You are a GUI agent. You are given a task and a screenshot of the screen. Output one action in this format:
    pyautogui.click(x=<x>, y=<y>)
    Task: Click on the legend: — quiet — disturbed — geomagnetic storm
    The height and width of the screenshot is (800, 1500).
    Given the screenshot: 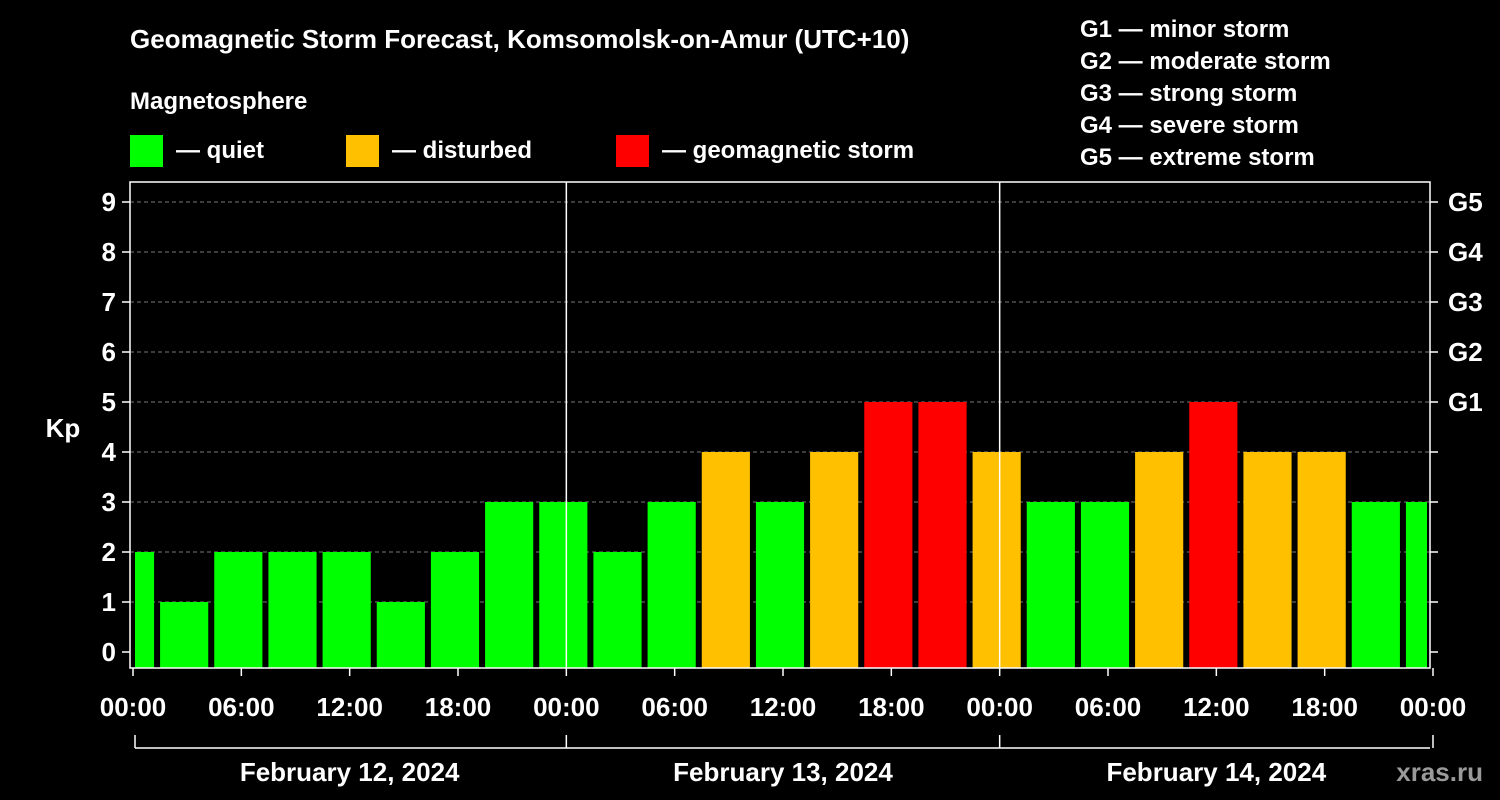 What is the action you would take?
    pyautogui.click(x=522, y=151)
    